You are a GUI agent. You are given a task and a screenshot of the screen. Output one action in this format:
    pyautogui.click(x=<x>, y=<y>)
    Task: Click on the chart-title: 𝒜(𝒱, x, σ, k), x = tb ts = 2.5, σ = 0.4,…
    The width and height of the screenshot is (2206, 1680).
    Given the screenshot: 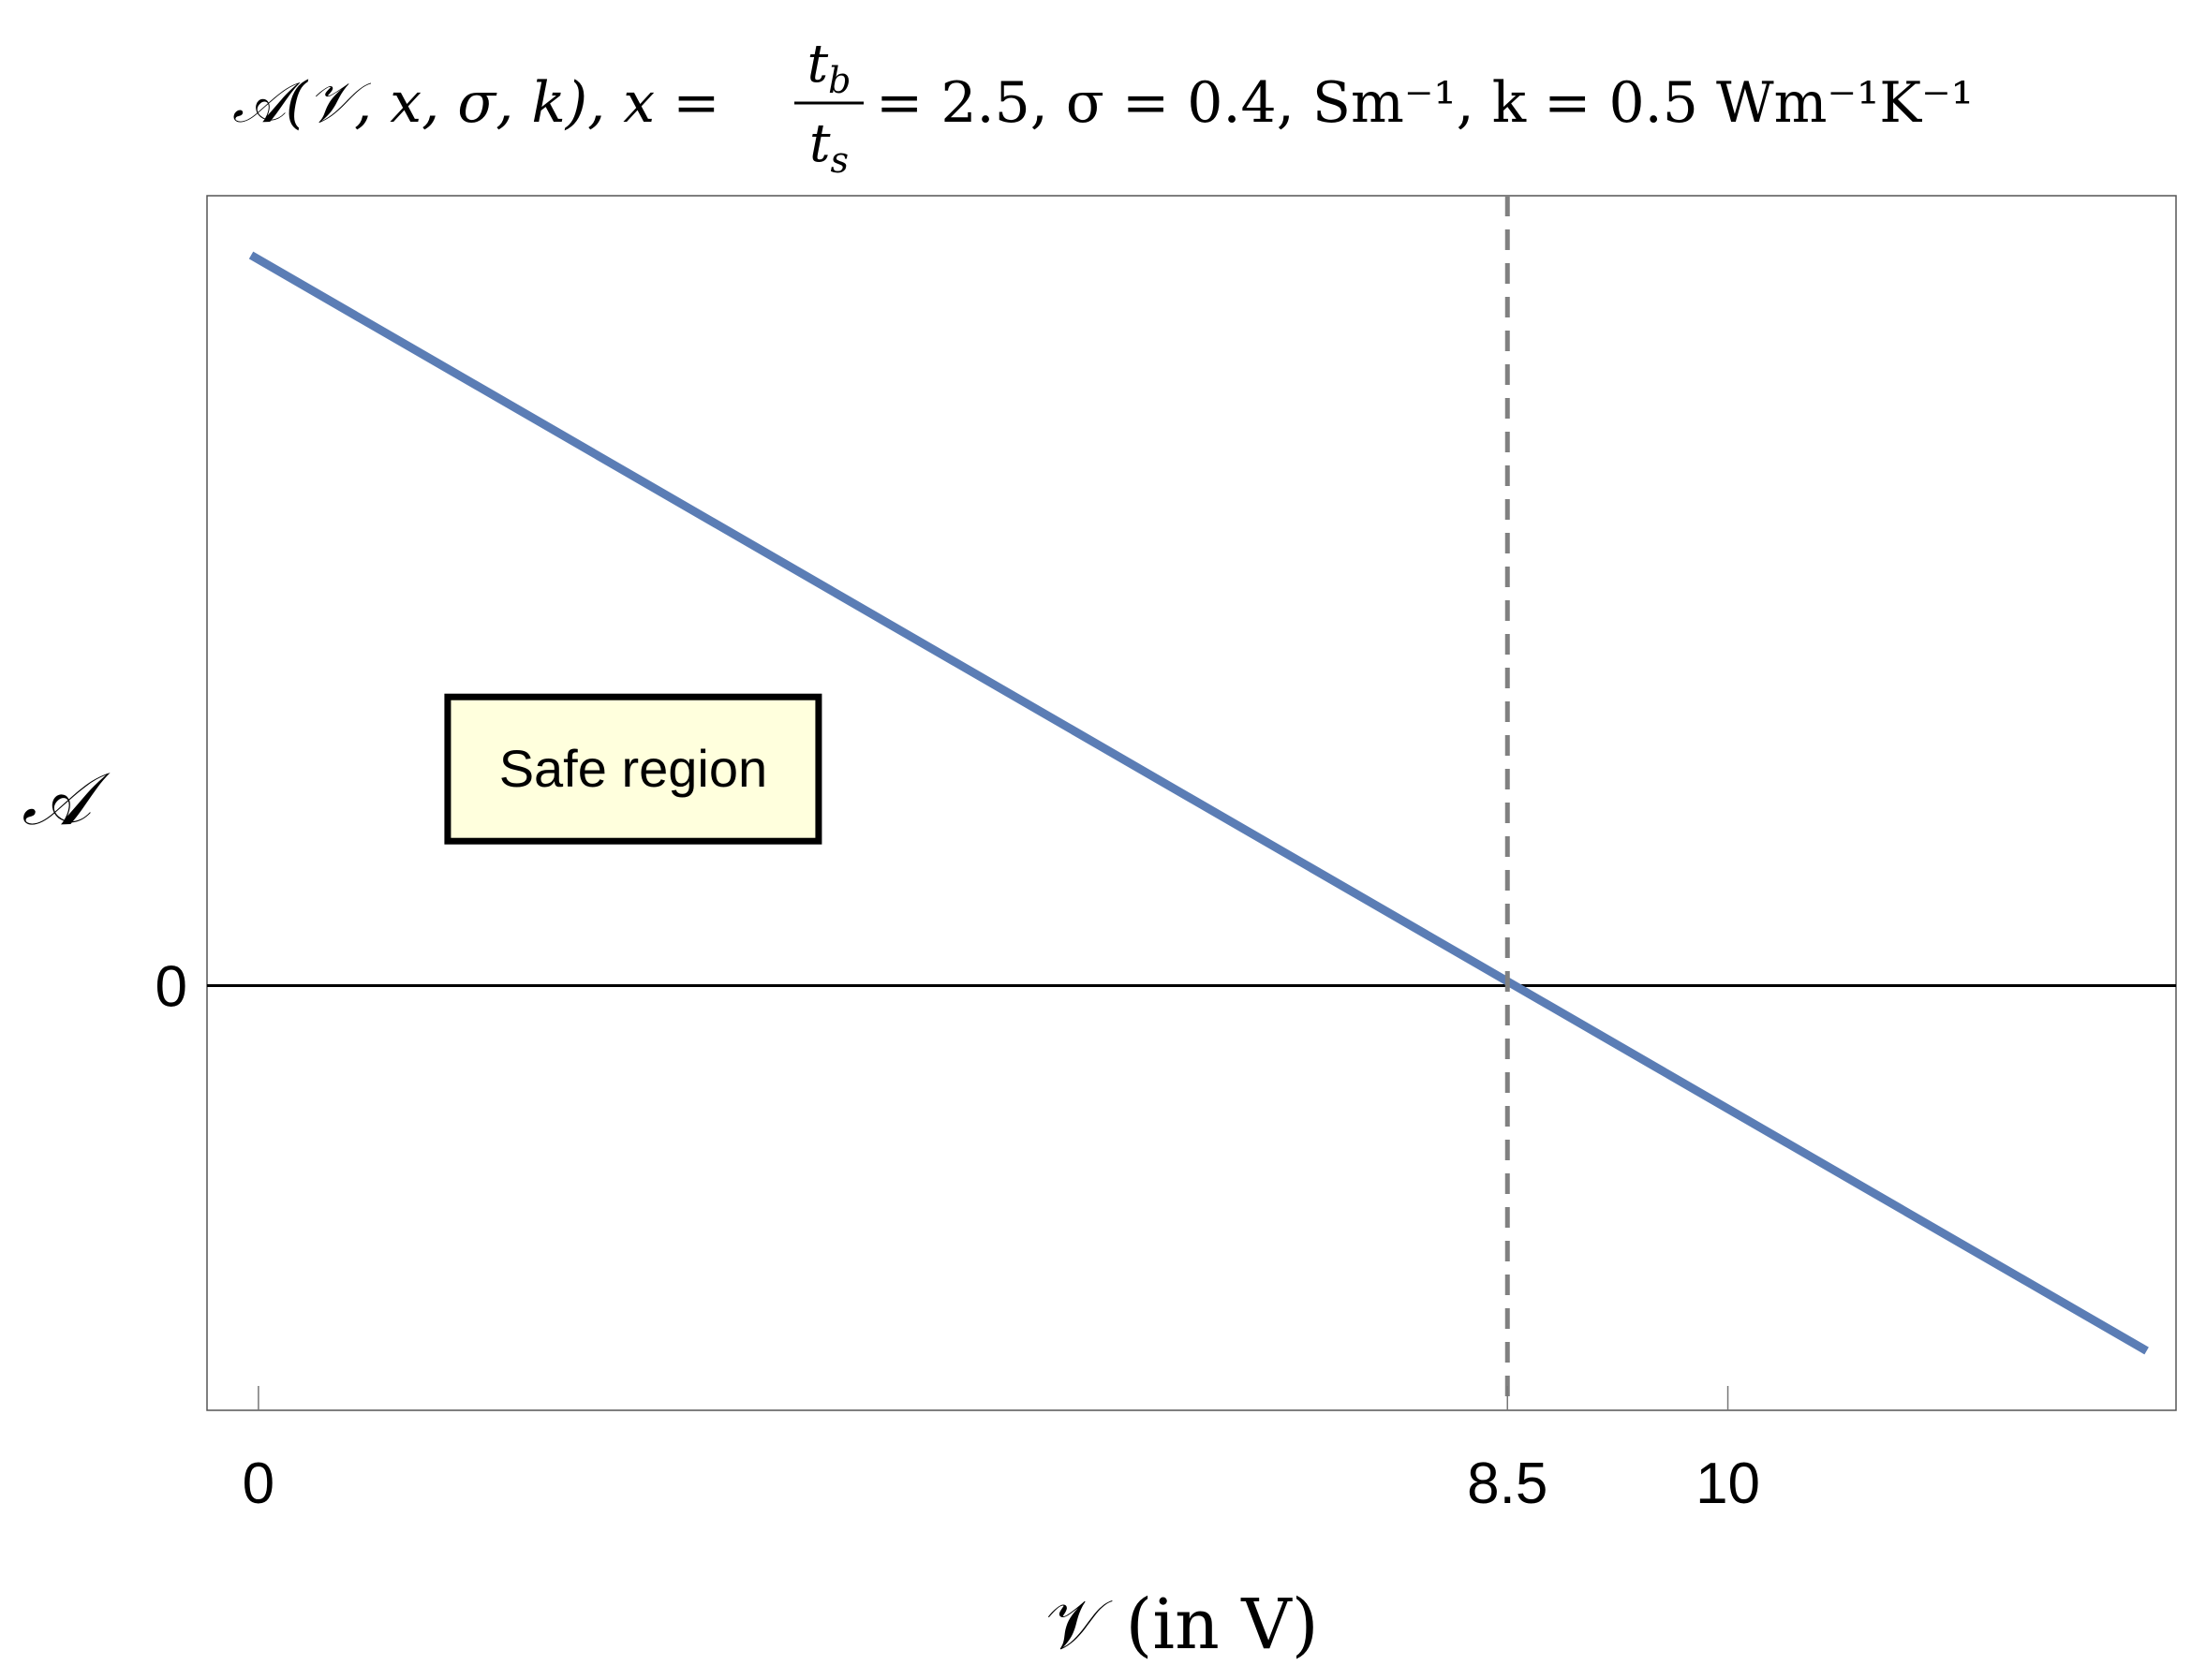 What is the action you would take?
    pyautogui.click(x=1103, y=108)
    